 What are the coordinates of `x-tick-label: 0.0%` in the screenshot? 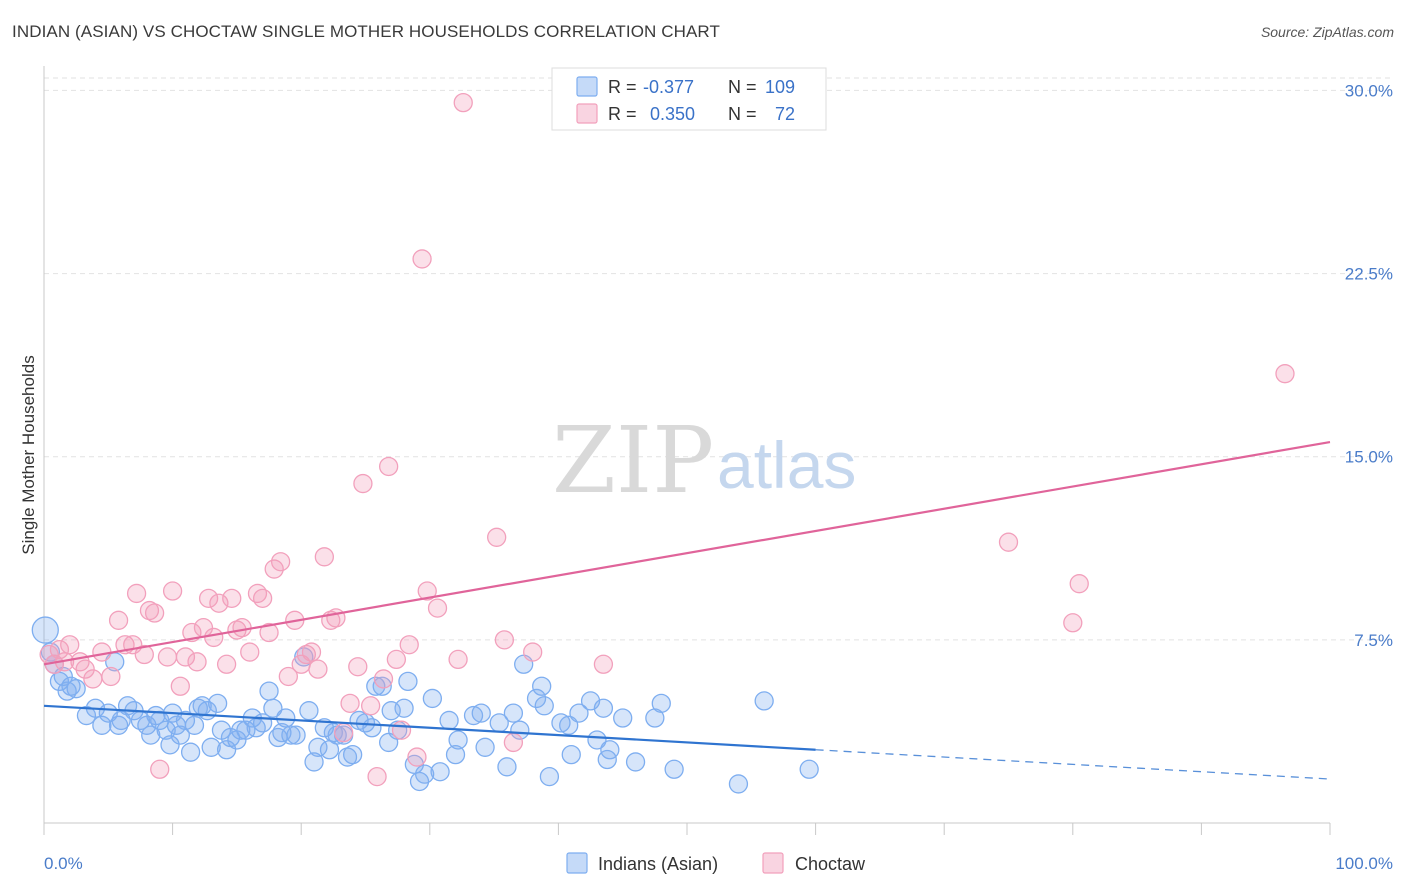 It's located at (63, 863).